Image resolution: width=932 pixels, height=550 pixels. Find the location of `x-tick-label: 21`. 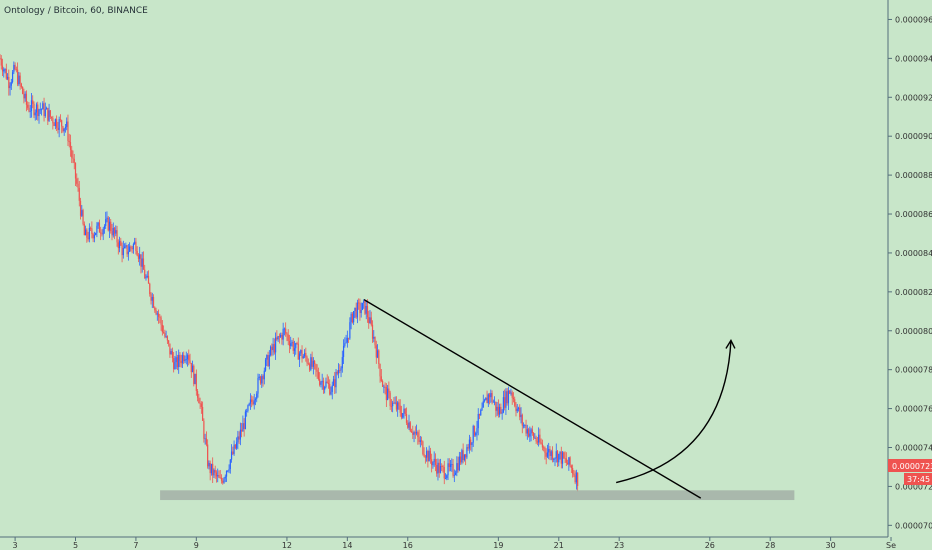

x-tick-label: 21 is located at coordinates (559, 545).